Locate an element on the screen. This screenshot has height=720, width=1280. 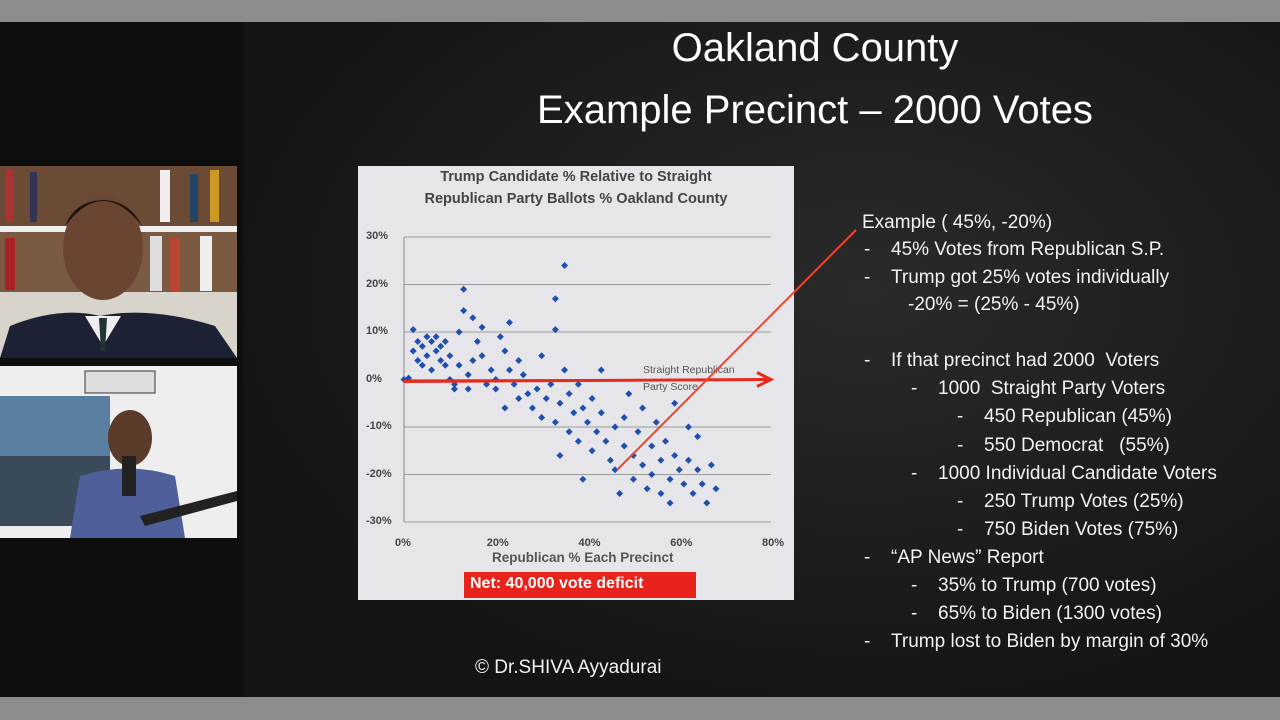
guest-video-frame is located at coordinates (118, 454).